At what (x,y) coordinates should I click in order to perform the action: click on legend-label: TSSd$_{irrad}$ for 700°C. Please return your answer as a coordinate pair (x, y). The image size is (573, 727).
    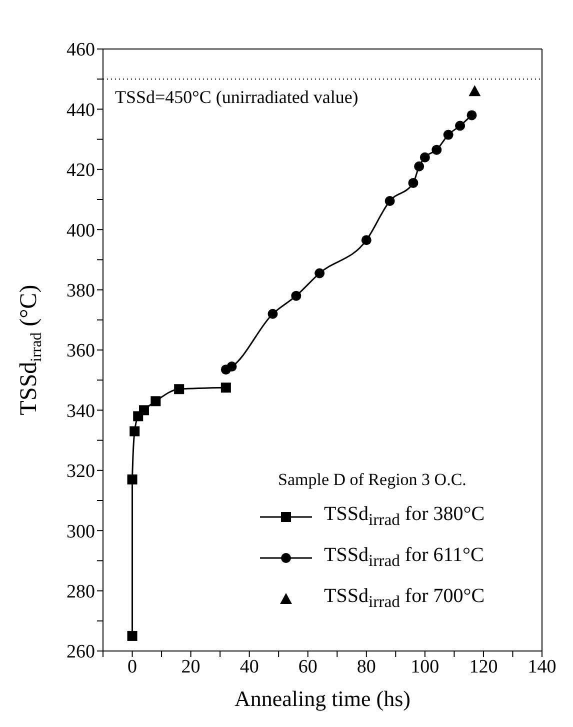
    Looking at the image, I should click on (404, 598).